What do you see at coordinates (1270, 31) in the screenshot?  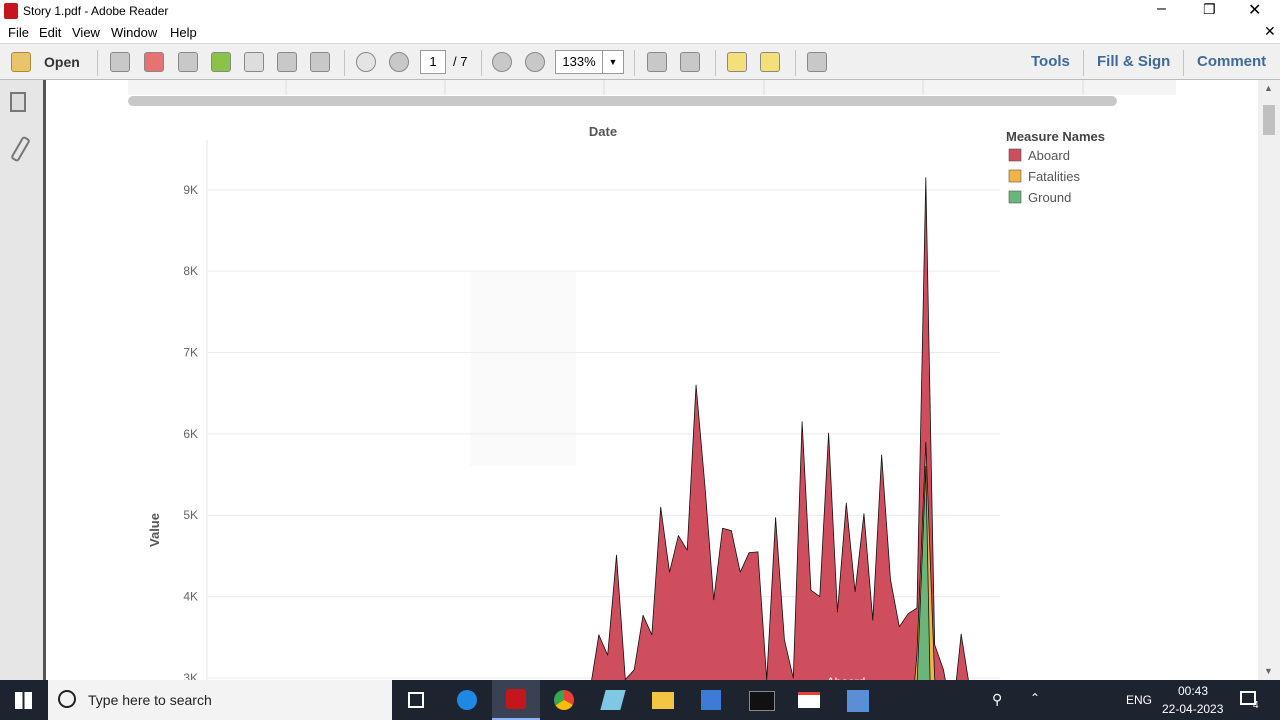 I see `close-document-button: ✕` at bounding box center [1270, 31].